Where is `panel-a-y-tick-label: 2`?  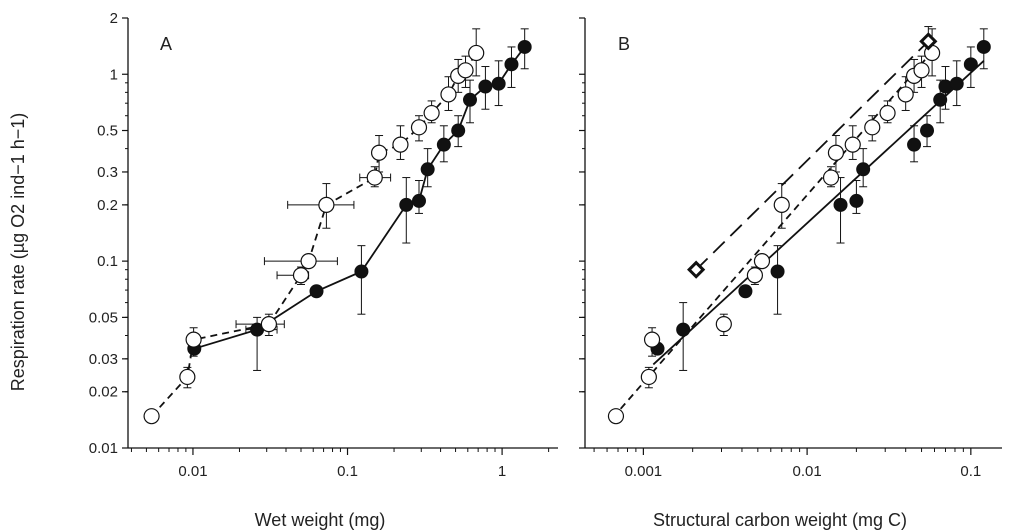
panel-a-y-tick-label: 2 is located at coordinates (114, 18).